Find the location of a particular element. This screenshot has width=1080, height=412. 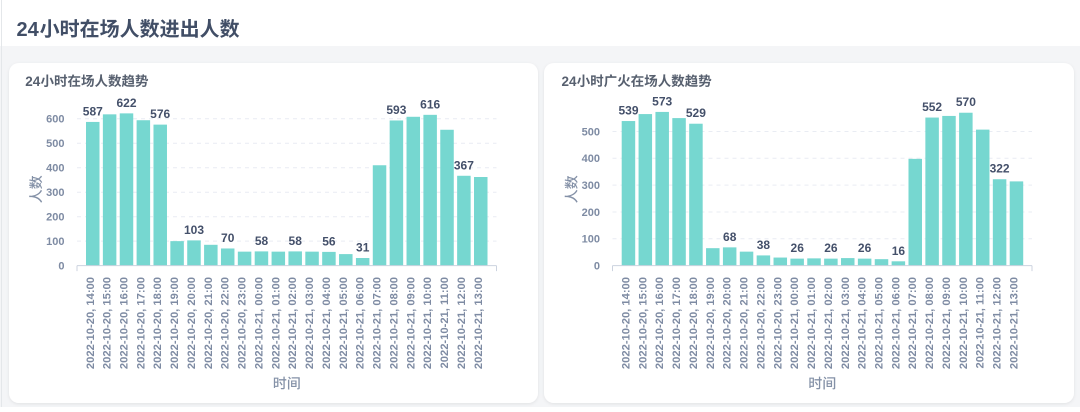

svg-text: 573 is located at coordinates (662, 101).